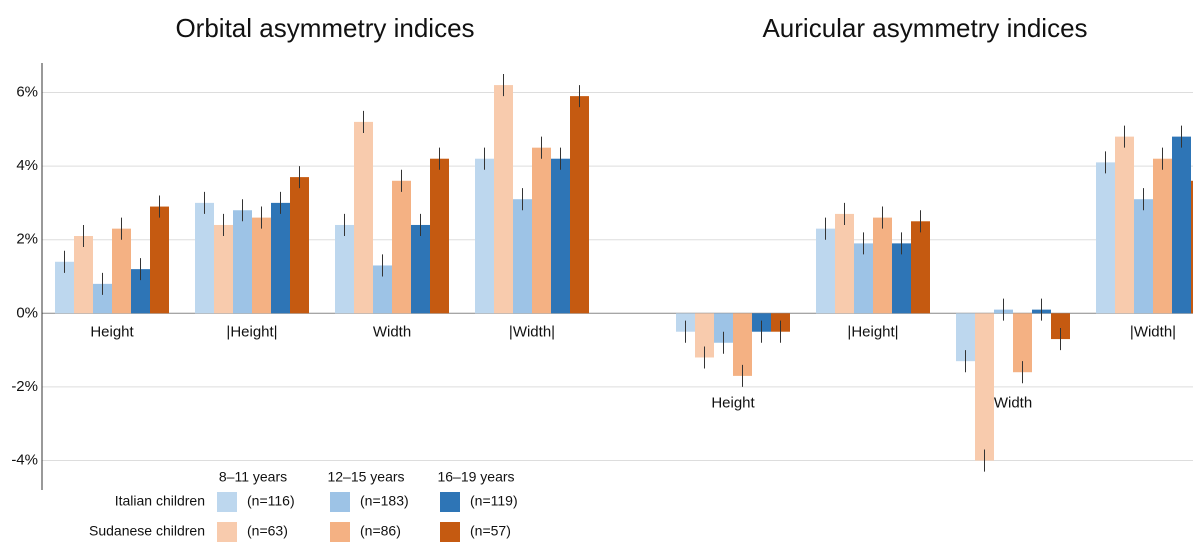  I want to click on y-tick-label: 6%, so click(27, 91).